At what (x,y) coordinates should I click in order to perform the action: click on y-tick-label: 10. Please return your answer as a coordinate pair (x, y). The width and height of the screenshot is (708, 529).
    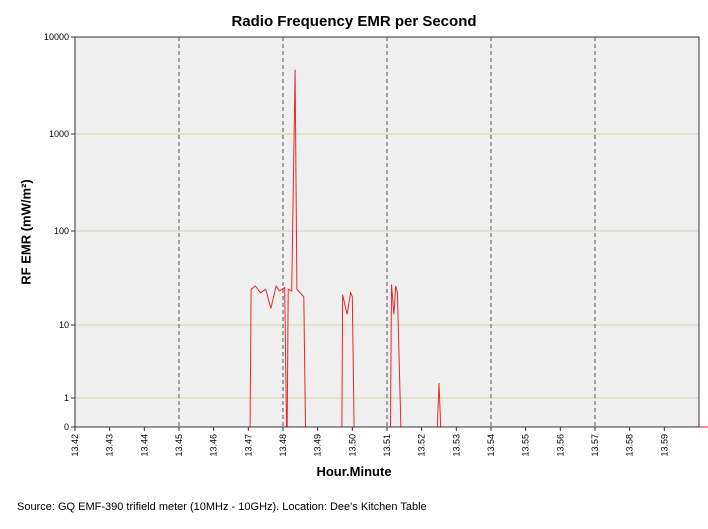
    Looking at the image, I should click on (64, 325).